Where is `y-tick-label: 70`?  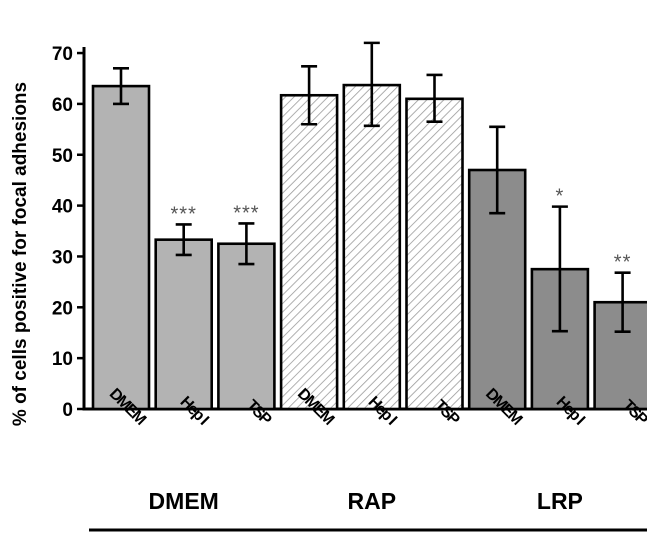 y-tick-label: 70 is located at coordinates (62, 54).